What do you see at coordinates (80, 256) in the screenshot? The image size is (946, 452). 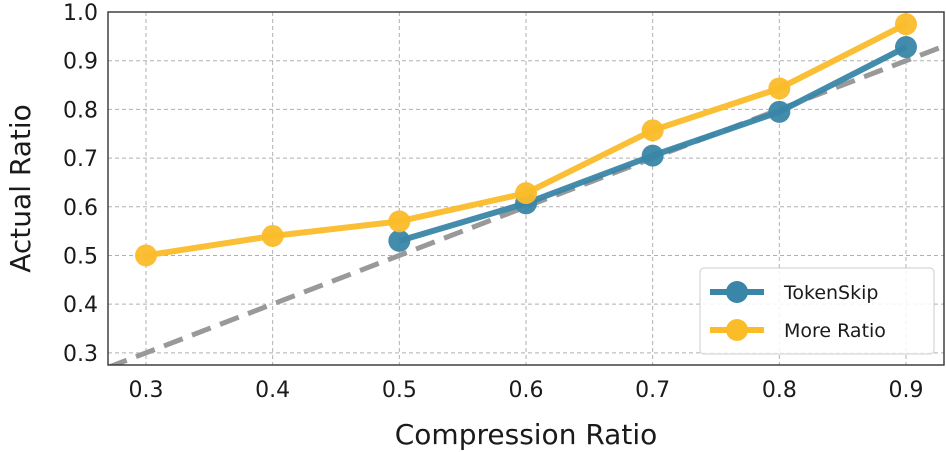 I see `y-tick-label-0-5: 0.5` at bounding box center [80, 256].